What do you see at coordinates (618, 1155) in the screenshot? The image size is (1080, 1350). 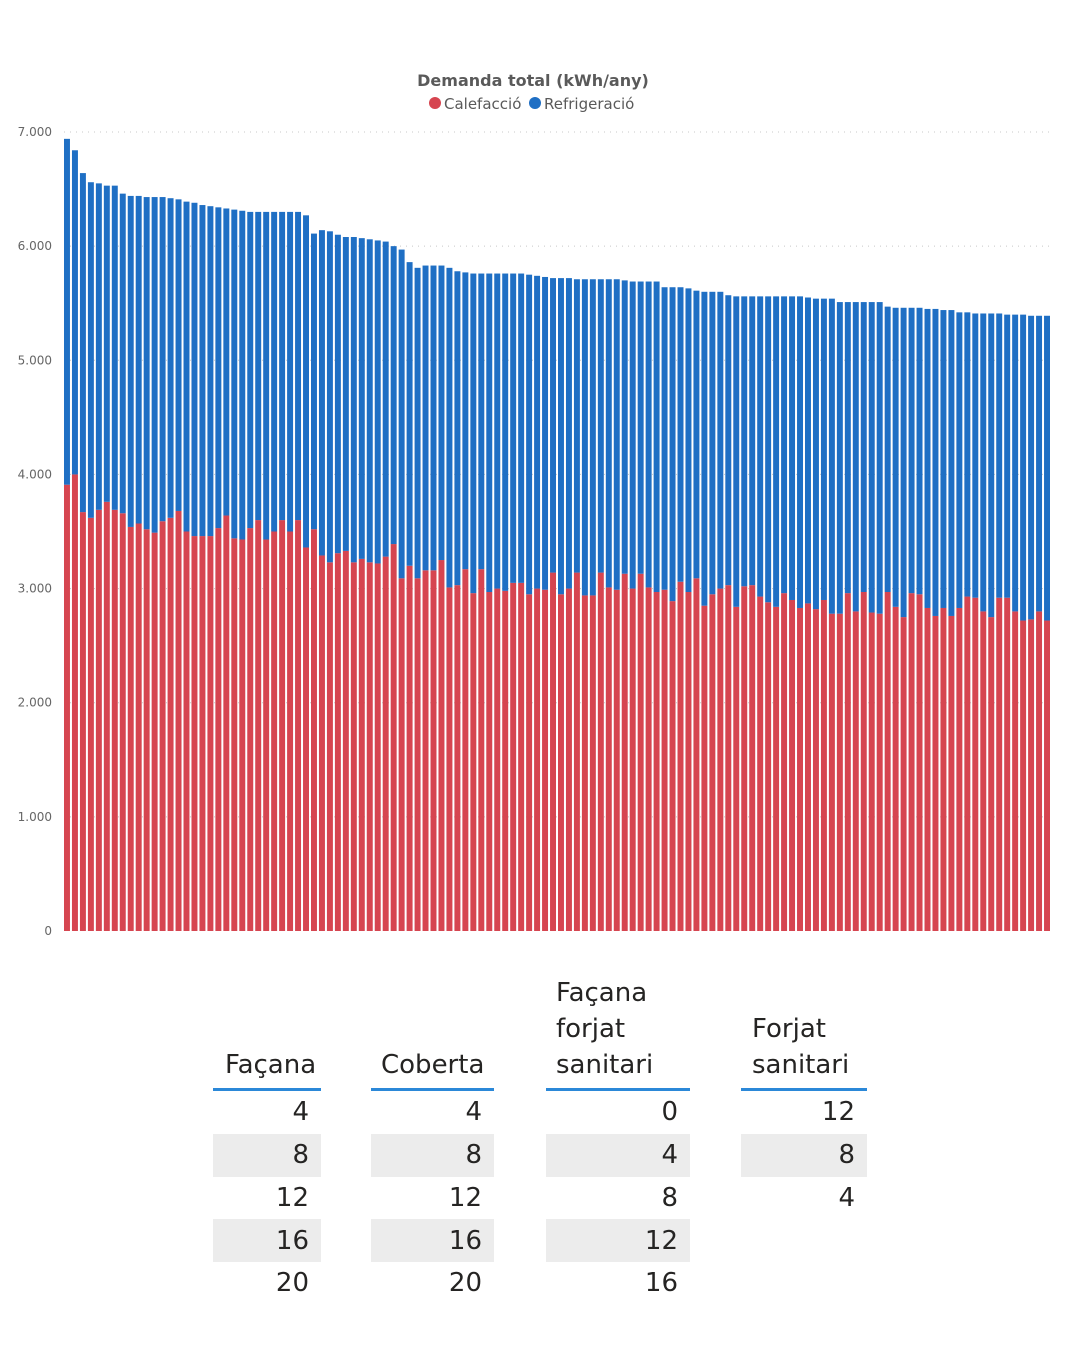 I see `table-row: 4` at bounding box center [618, 1155].